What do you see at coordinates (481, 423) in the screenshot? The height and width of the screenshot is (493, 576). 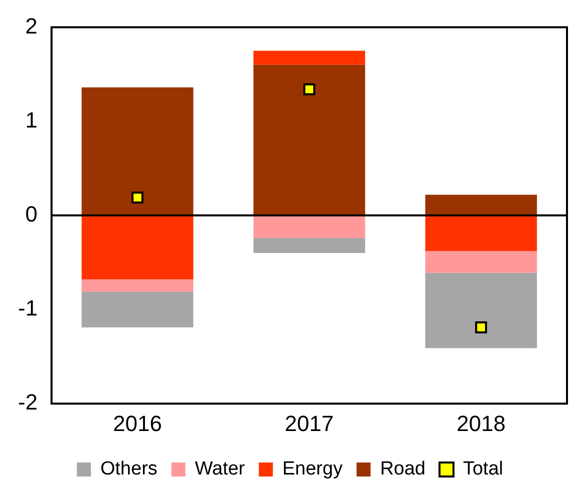 I see `x-tick-label: 2018` at bounding box center [481, 423].